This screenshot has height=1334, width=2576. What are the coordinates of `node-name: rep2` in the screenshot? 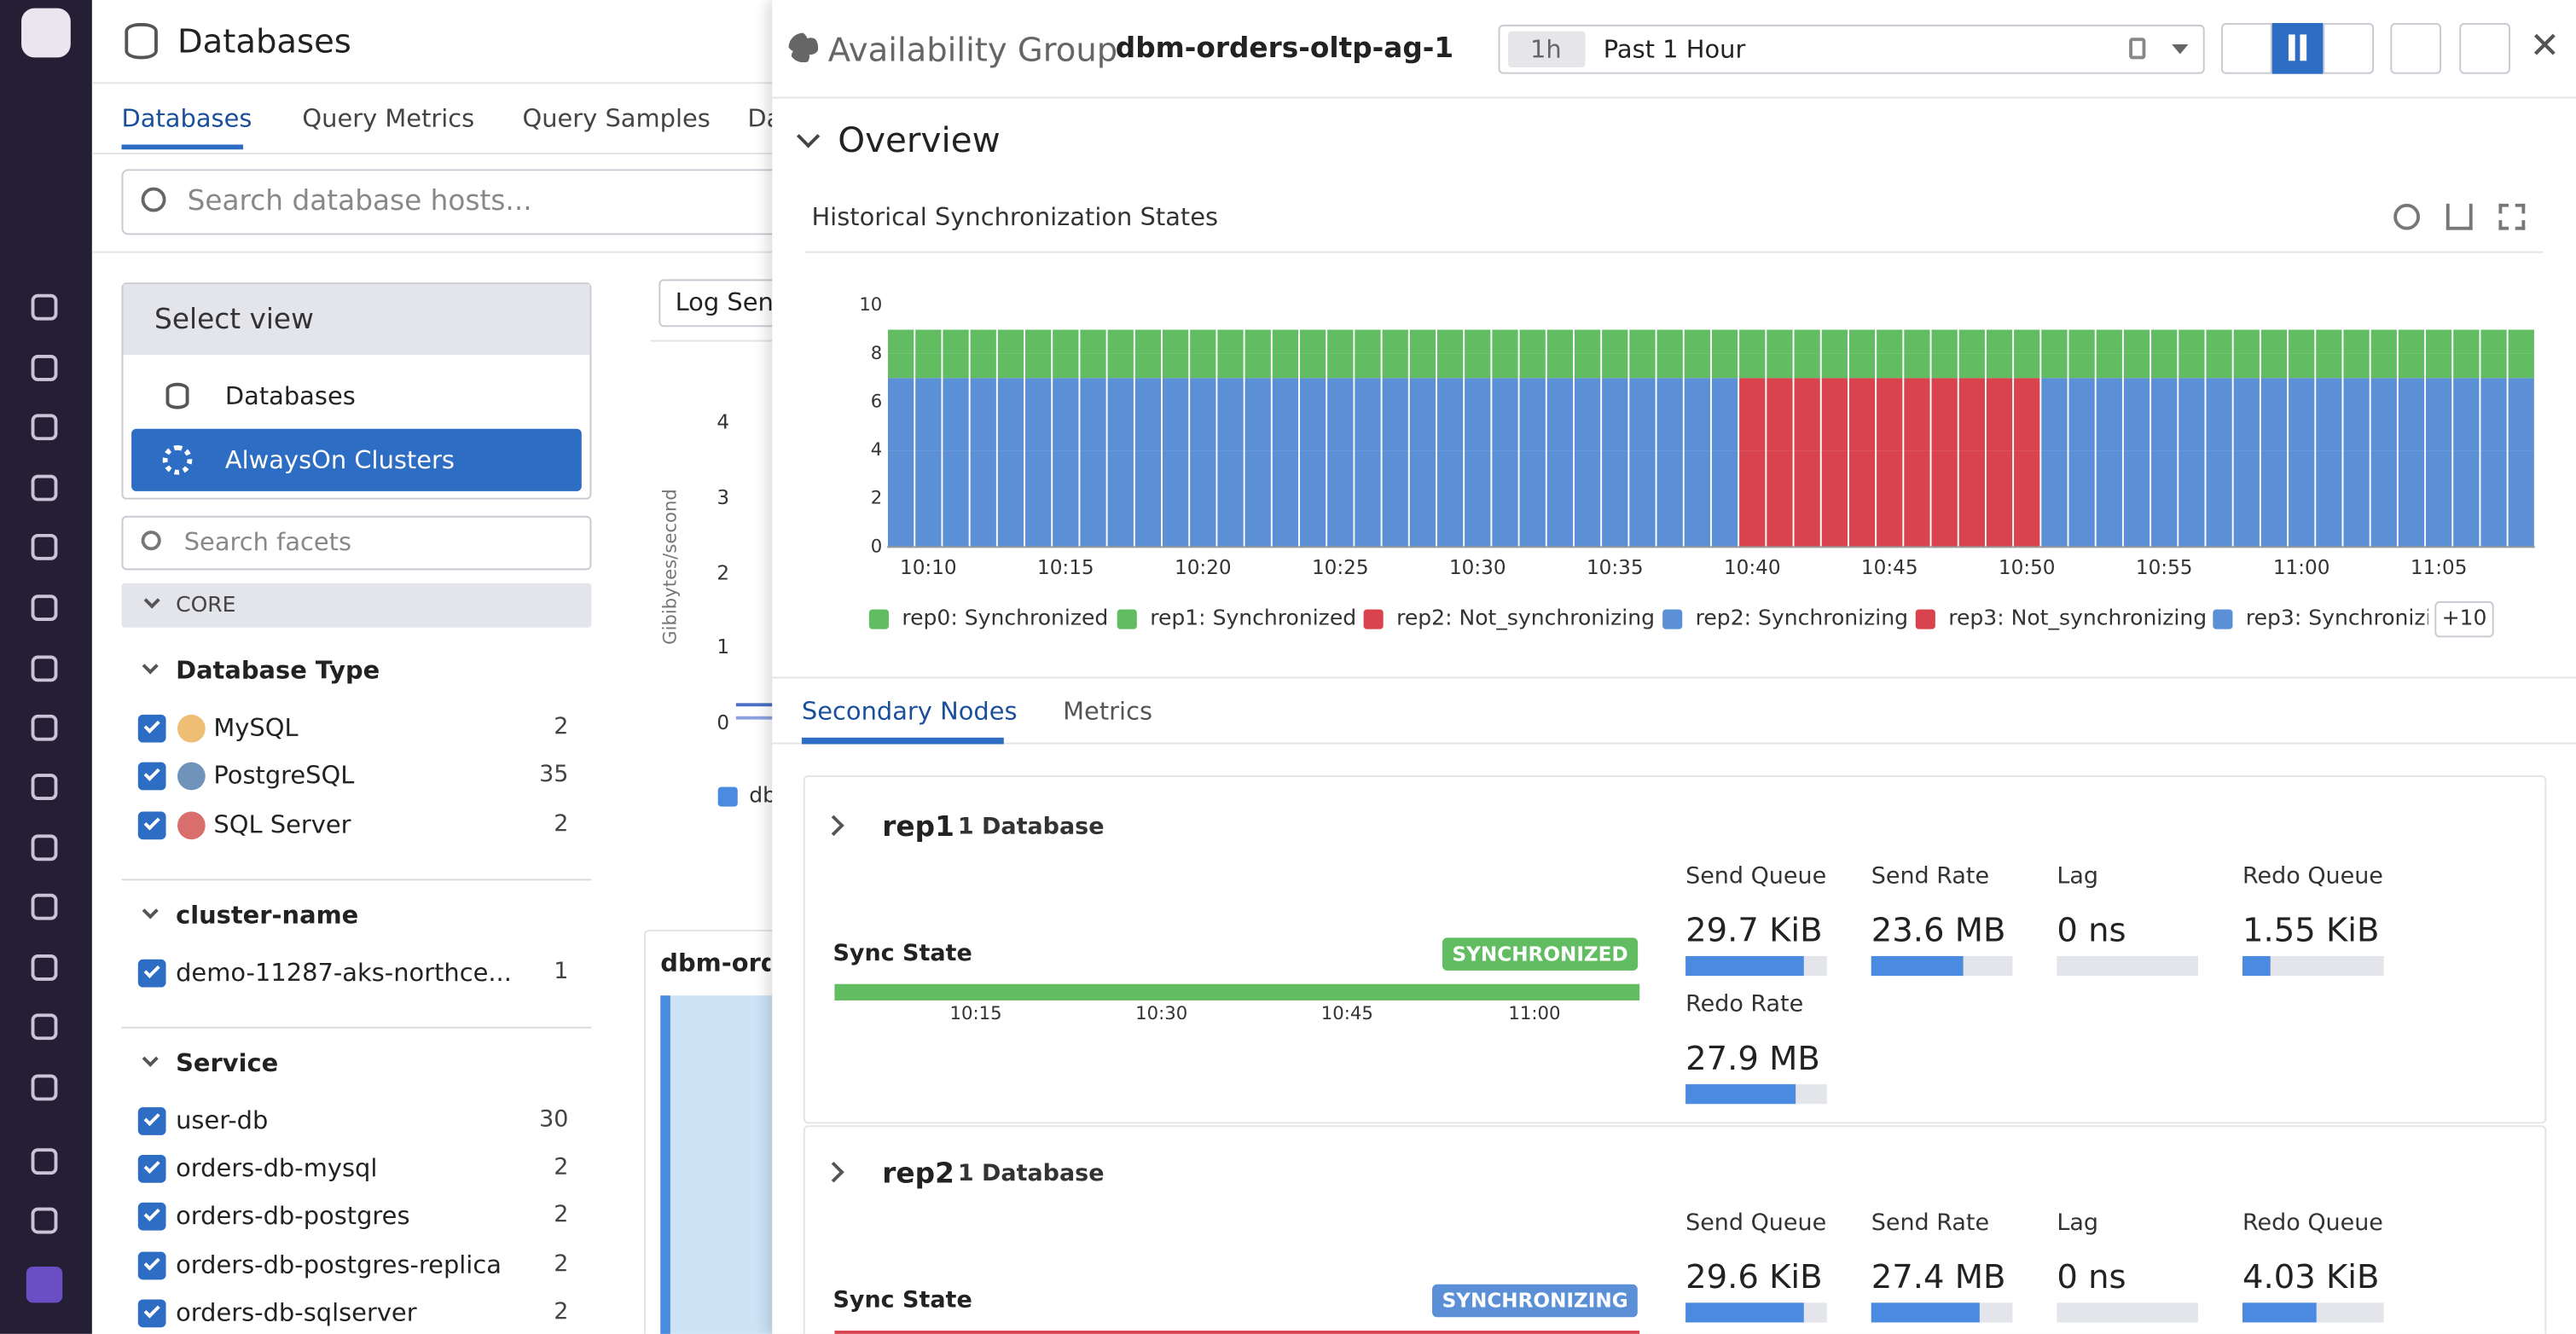 It's located at (918, 1174).